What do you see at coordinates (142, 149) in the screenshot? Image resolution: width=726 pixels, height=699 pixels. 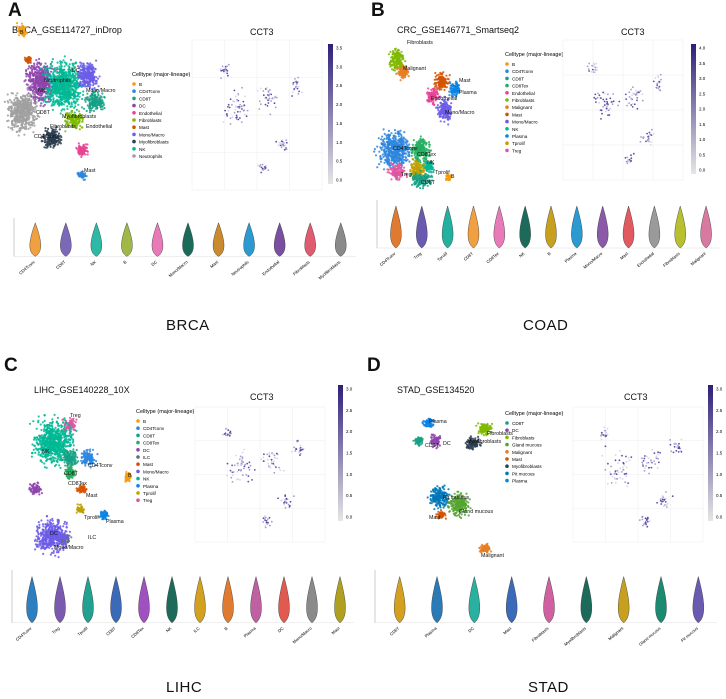 I see `legend-item: NK` at bounding box center [142, 149].